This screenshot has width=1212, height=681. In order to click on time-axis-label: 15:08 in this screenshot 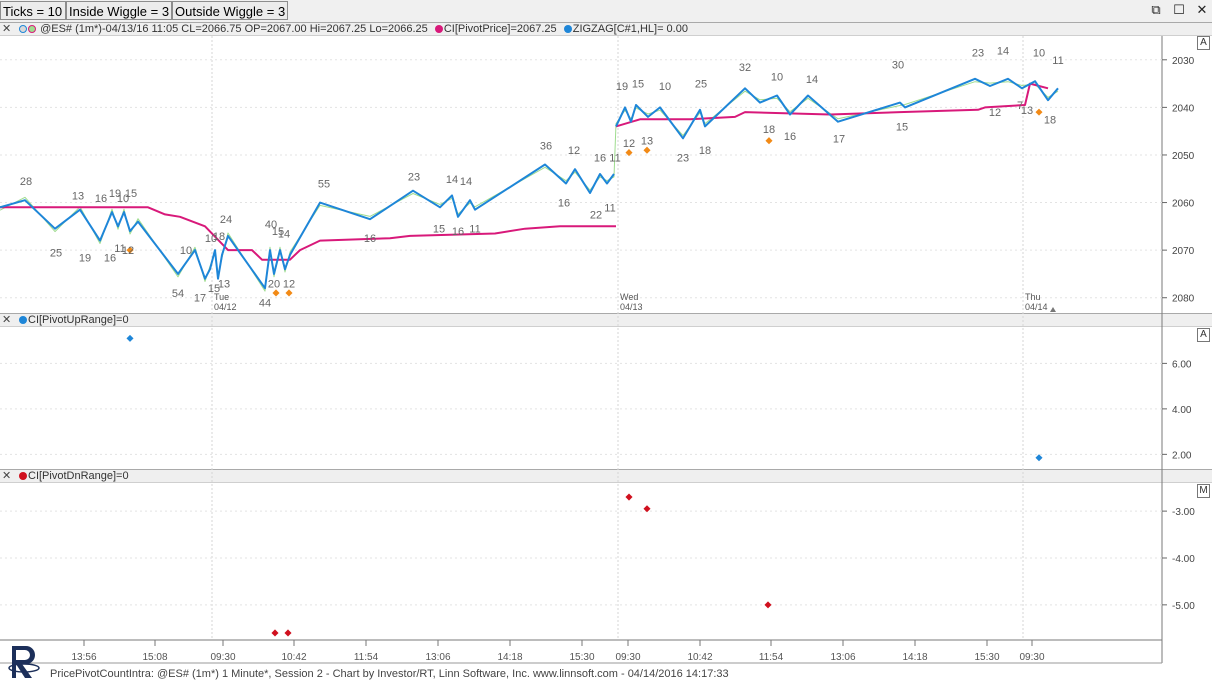, I will do `click(154, 657)`.